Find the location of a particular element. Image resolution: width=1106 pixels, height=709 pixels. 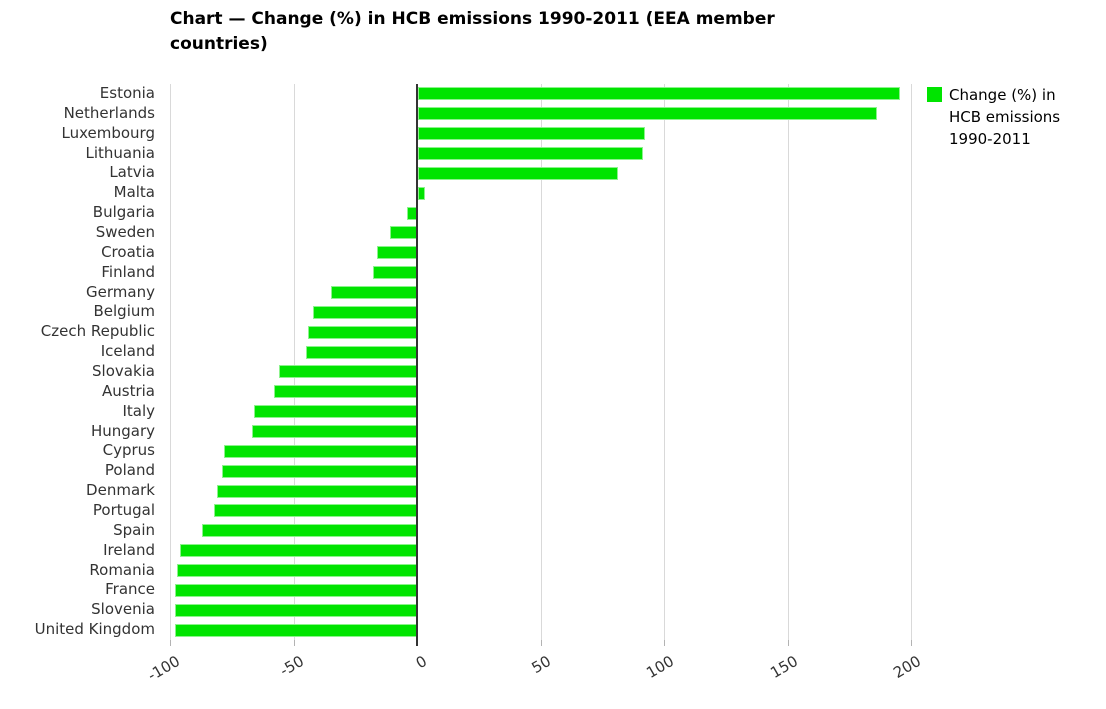

category-label: Cyprus is located at coordinates (128, 450).